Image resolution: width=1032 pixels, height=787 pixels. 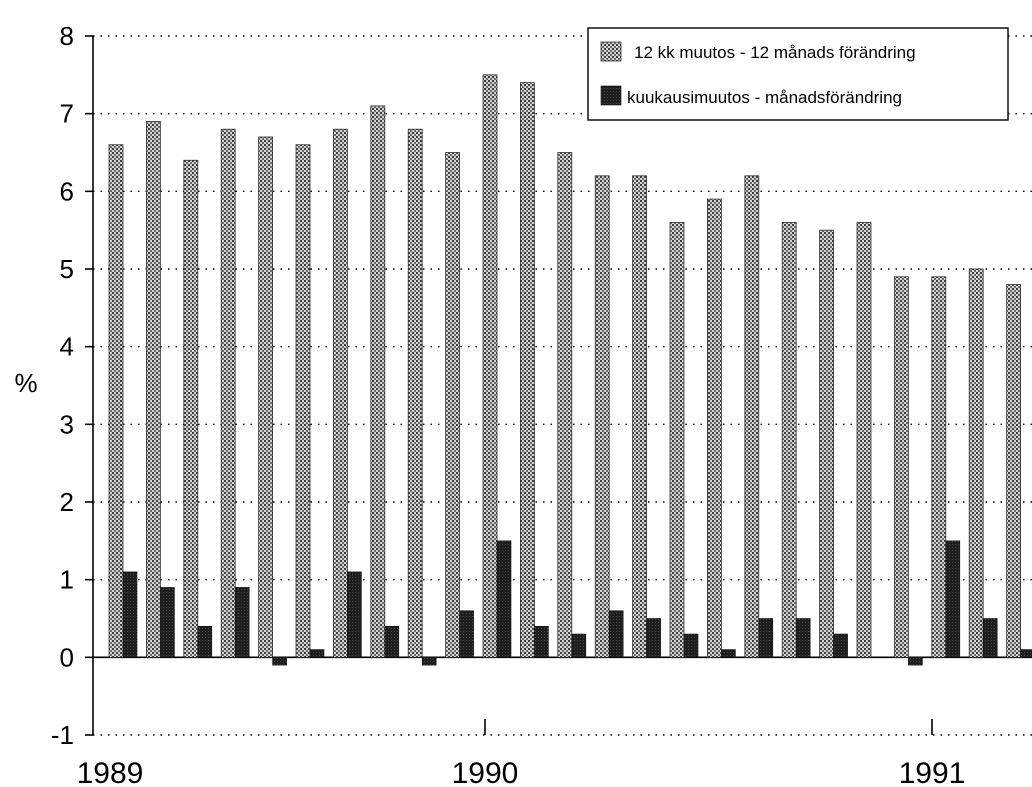 I want to click on y-tick-label: 1, so click(x=67, y=580).